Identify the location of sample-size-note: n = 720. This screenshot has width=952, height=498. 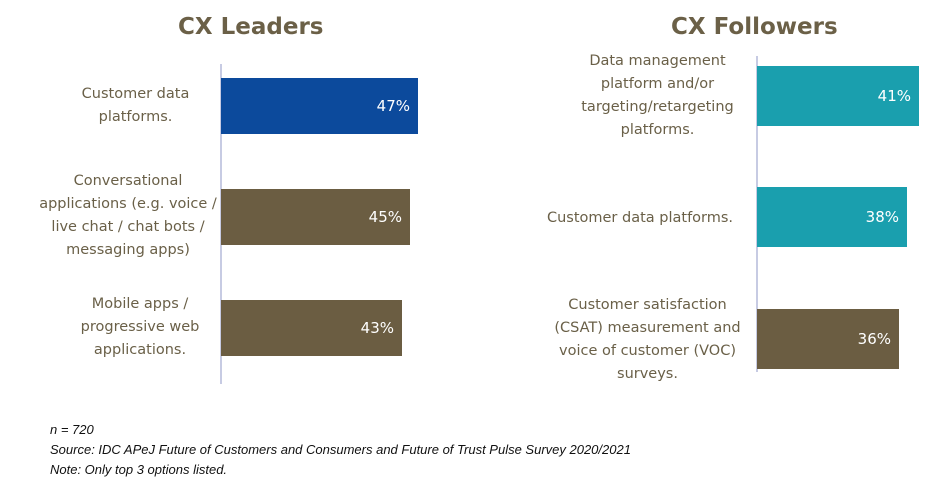
(72, 429).